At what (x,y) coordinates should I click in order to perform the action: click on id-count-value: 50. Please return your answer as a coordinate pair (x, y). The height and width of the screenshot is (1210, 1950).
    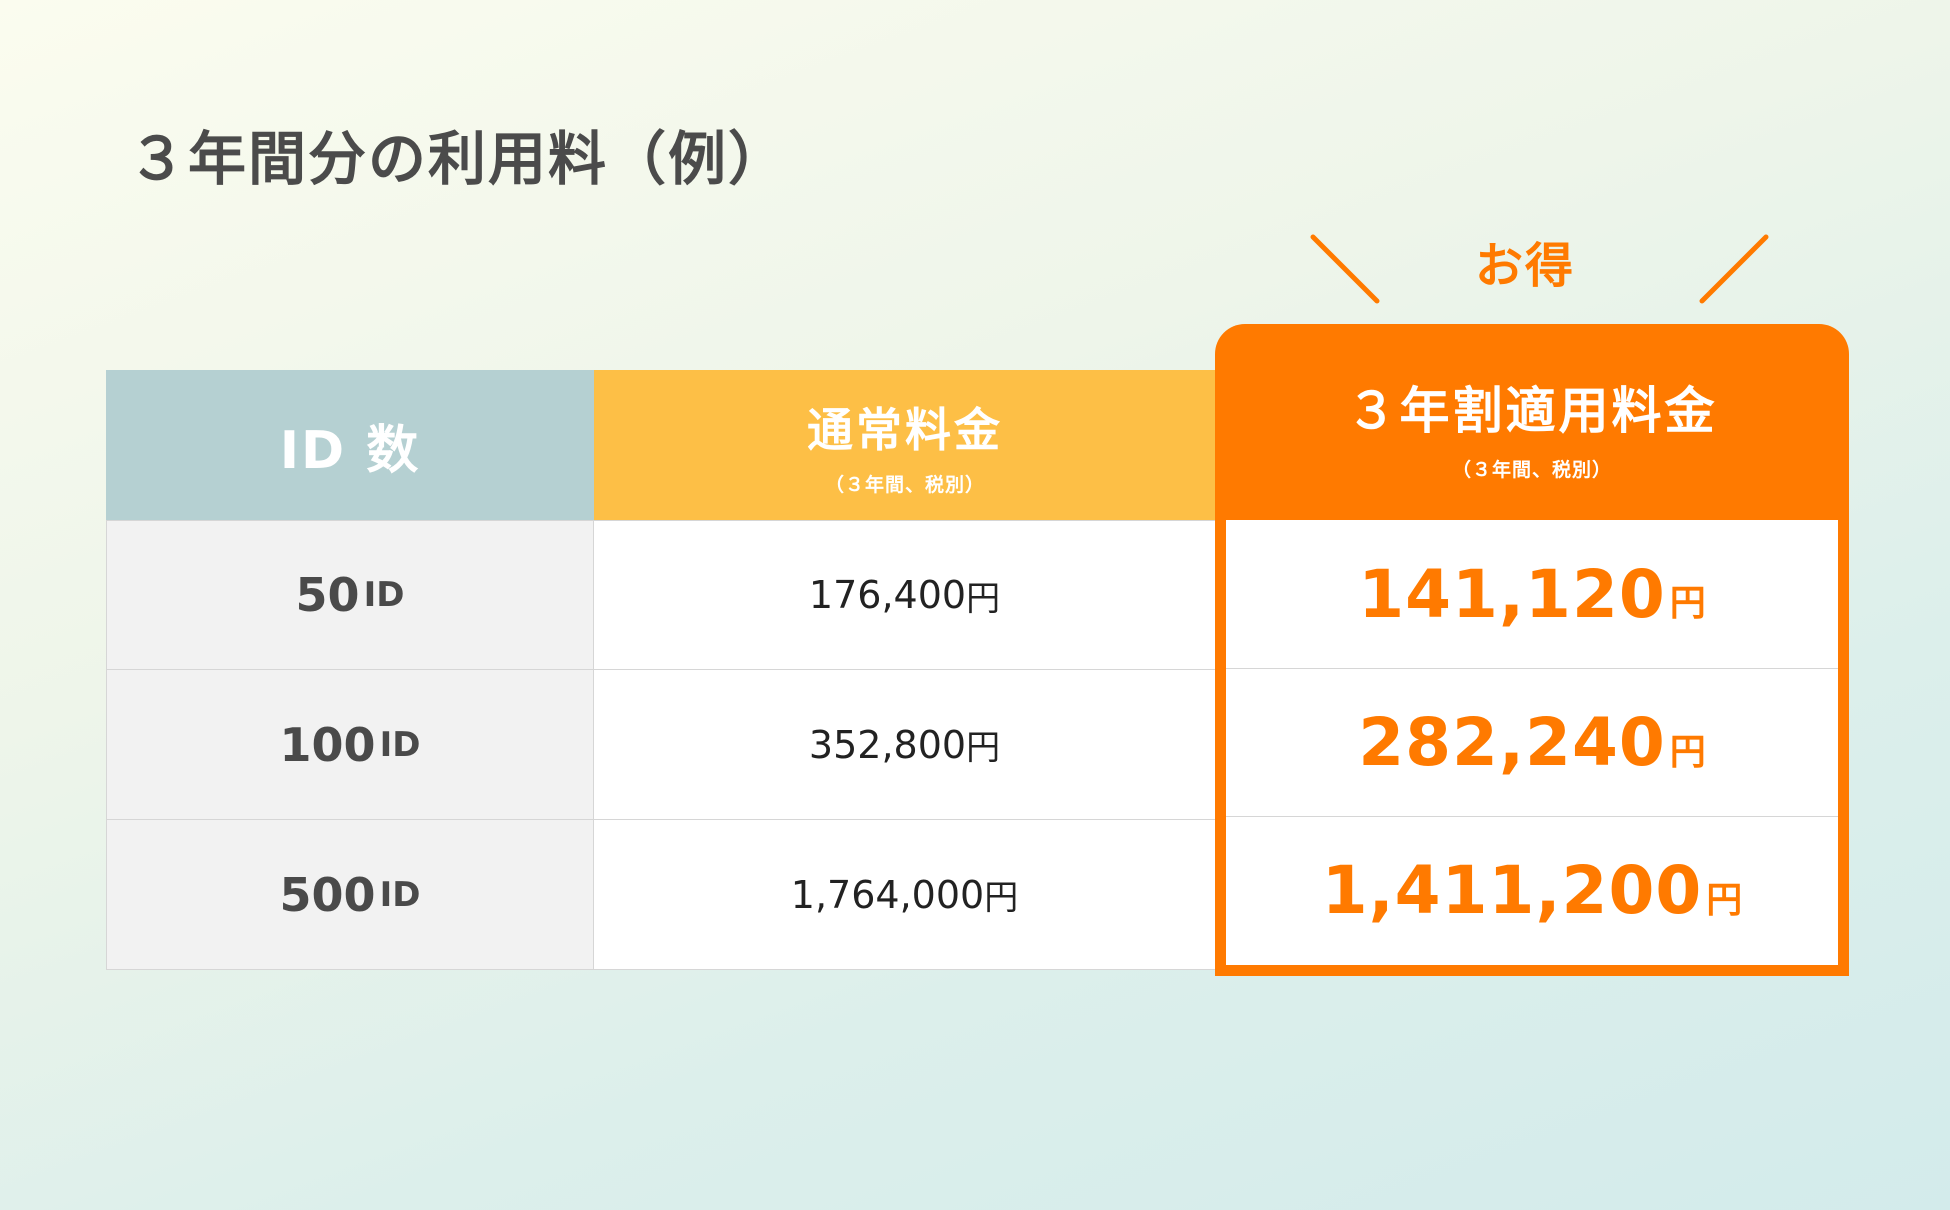
    Looking at the image, I should click on (327, 595).